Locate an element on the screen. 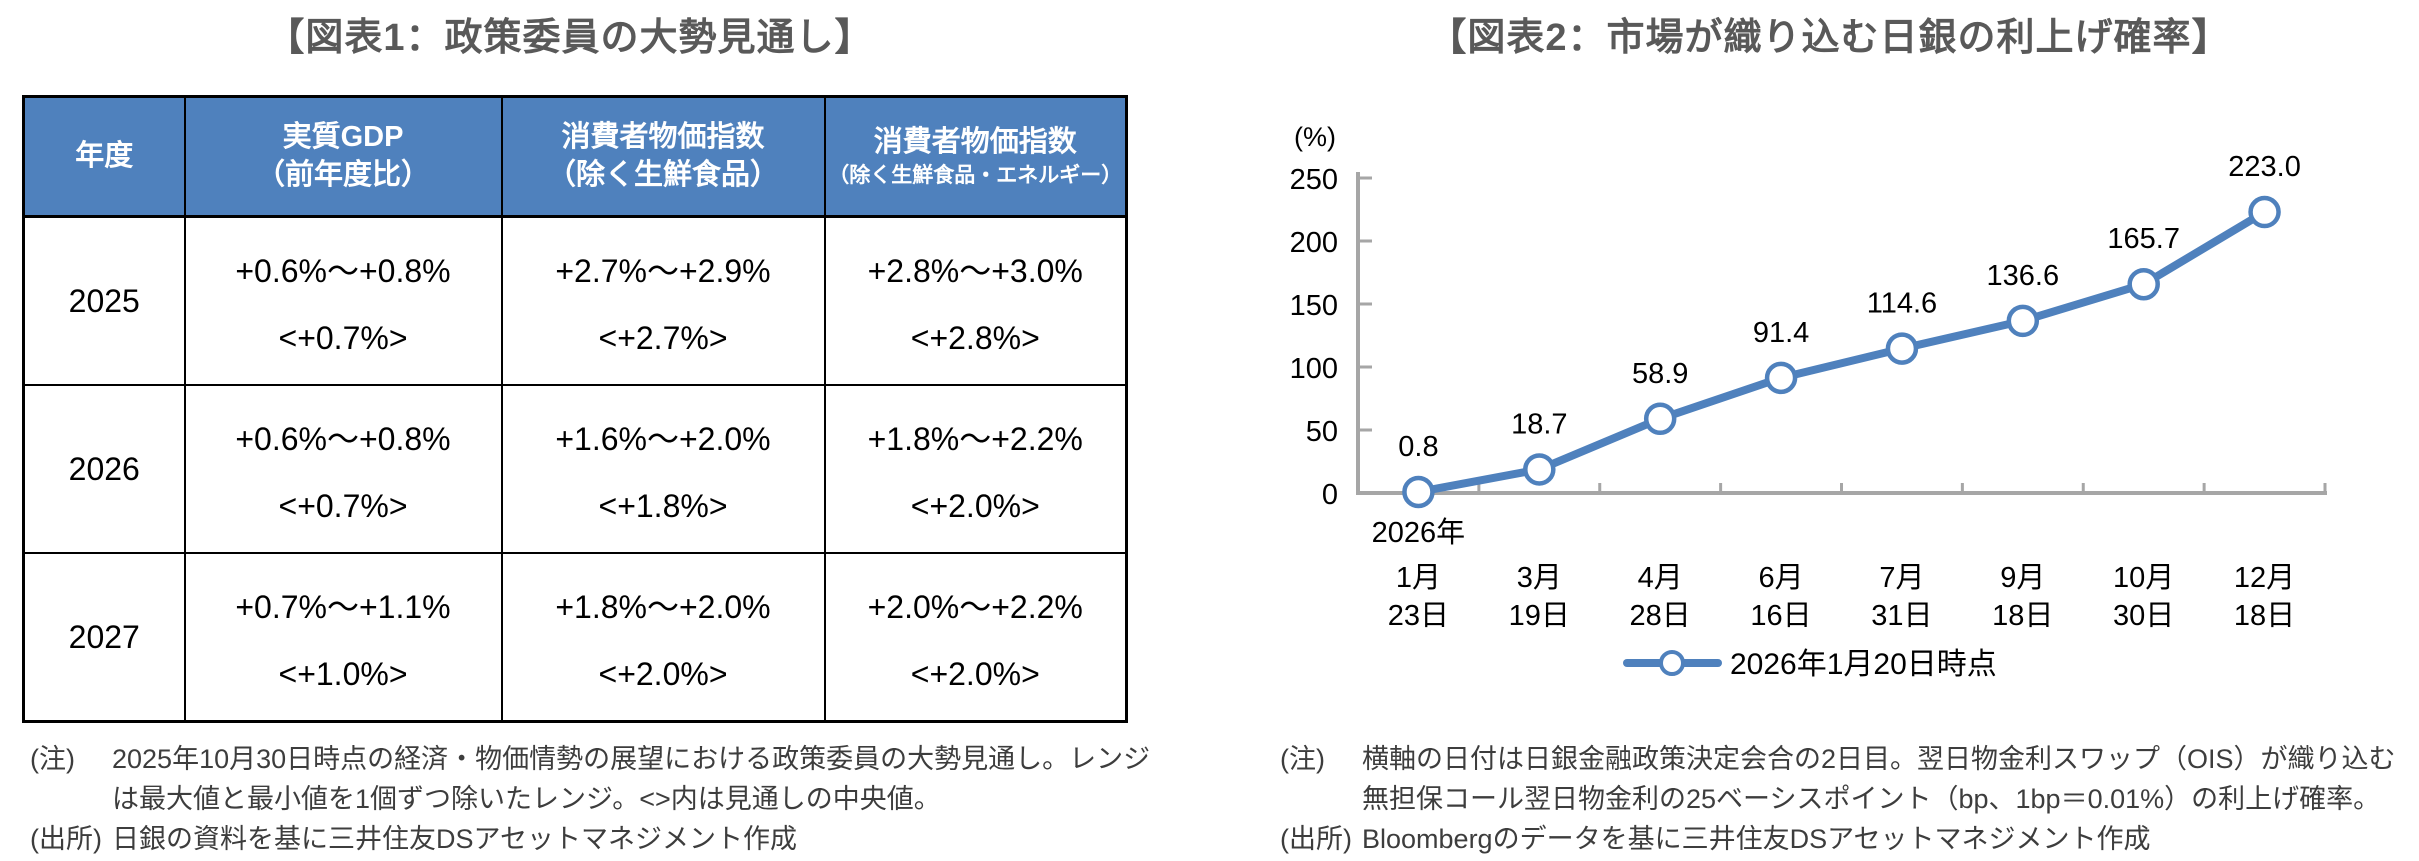  x-tick-label-day: 30日 is located at coordinates (2143, 616).